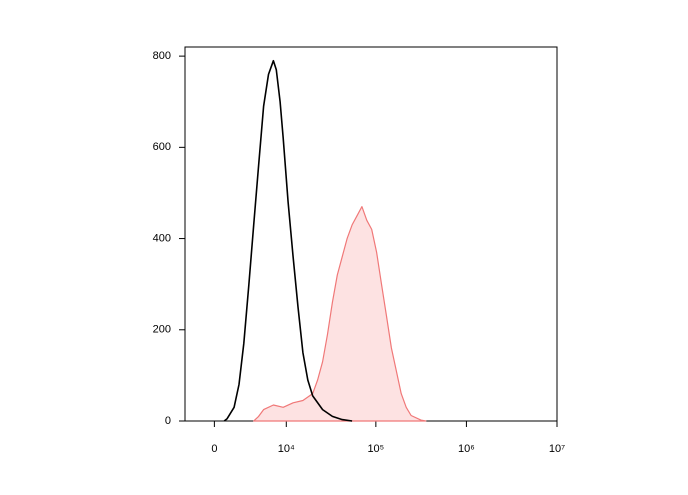 The height and width of the screenshot is (495, 688). I want to click on x-tick-label: 10⁵, so click(375, 449).